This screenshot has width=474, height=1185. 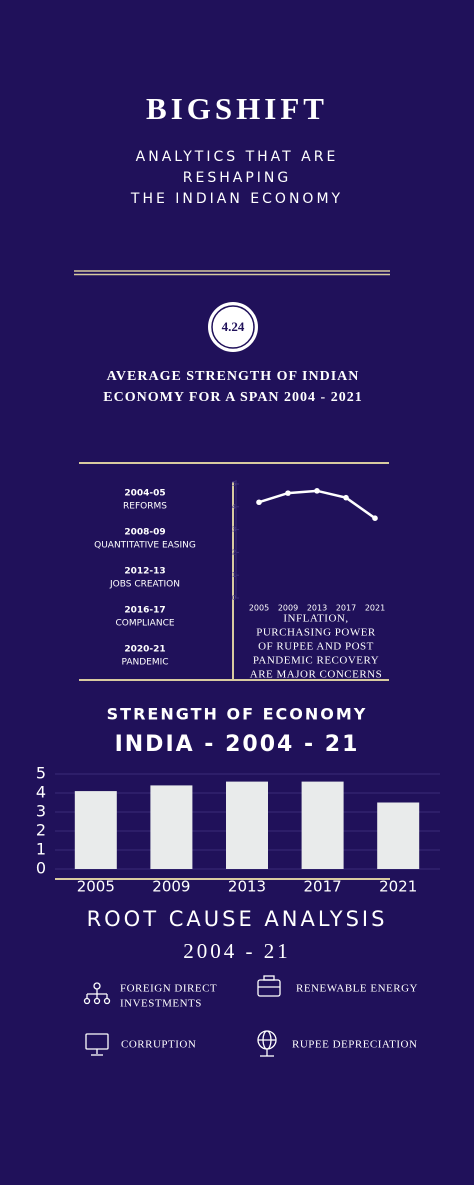 I want to click on cause-label: CORRUPTION, so click(x=158, y=1045).